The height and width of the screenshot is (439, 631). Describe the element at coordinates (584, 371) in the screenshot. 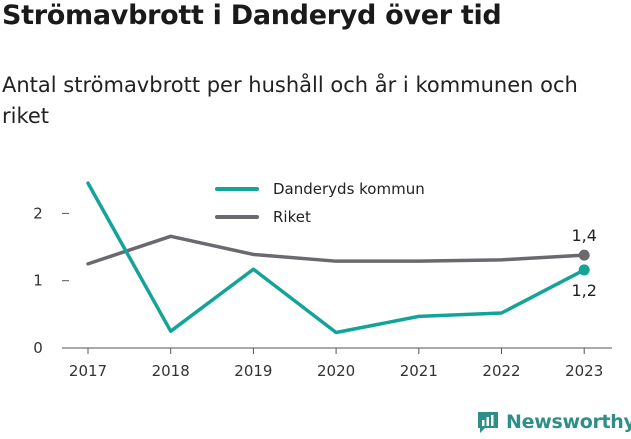

I see `x-tick-label: 2023` at that location.